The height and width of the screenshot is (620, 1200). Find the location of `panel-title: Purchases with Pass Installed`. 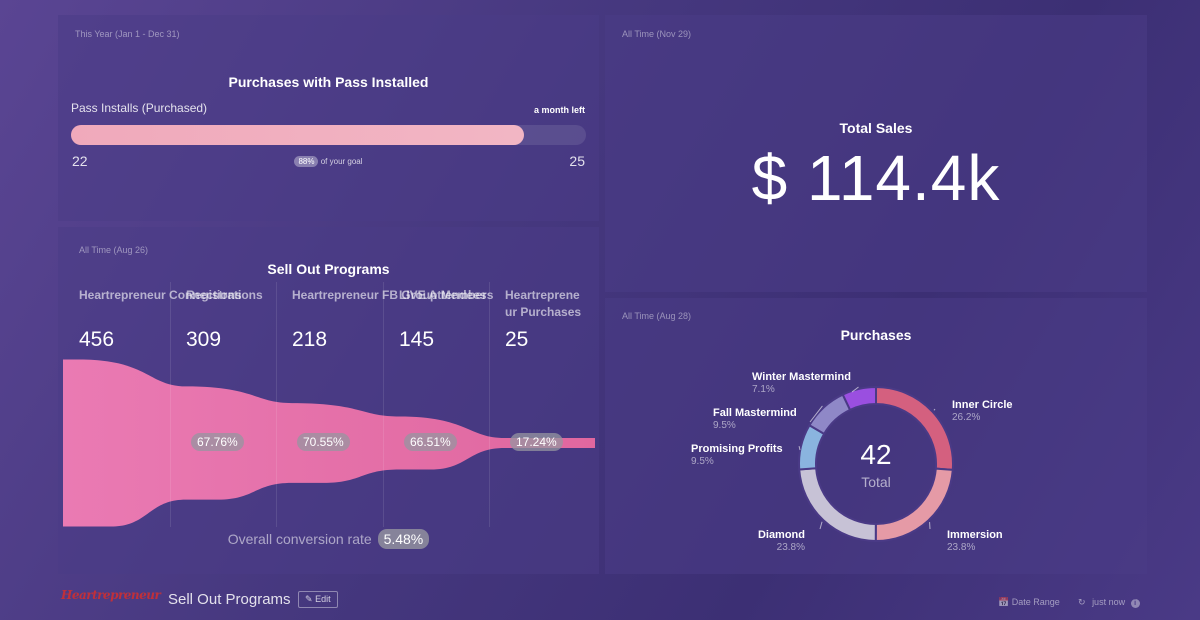

panel-title: Purchases with Pass Installed is located at coordinates (328, 82).